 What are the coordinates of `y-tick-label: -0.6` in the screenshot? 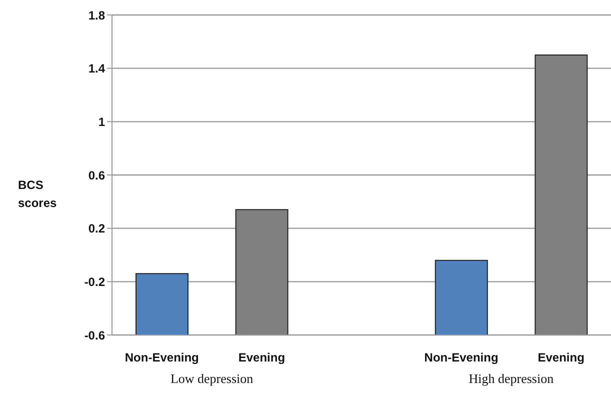 It's located at (95, 335).